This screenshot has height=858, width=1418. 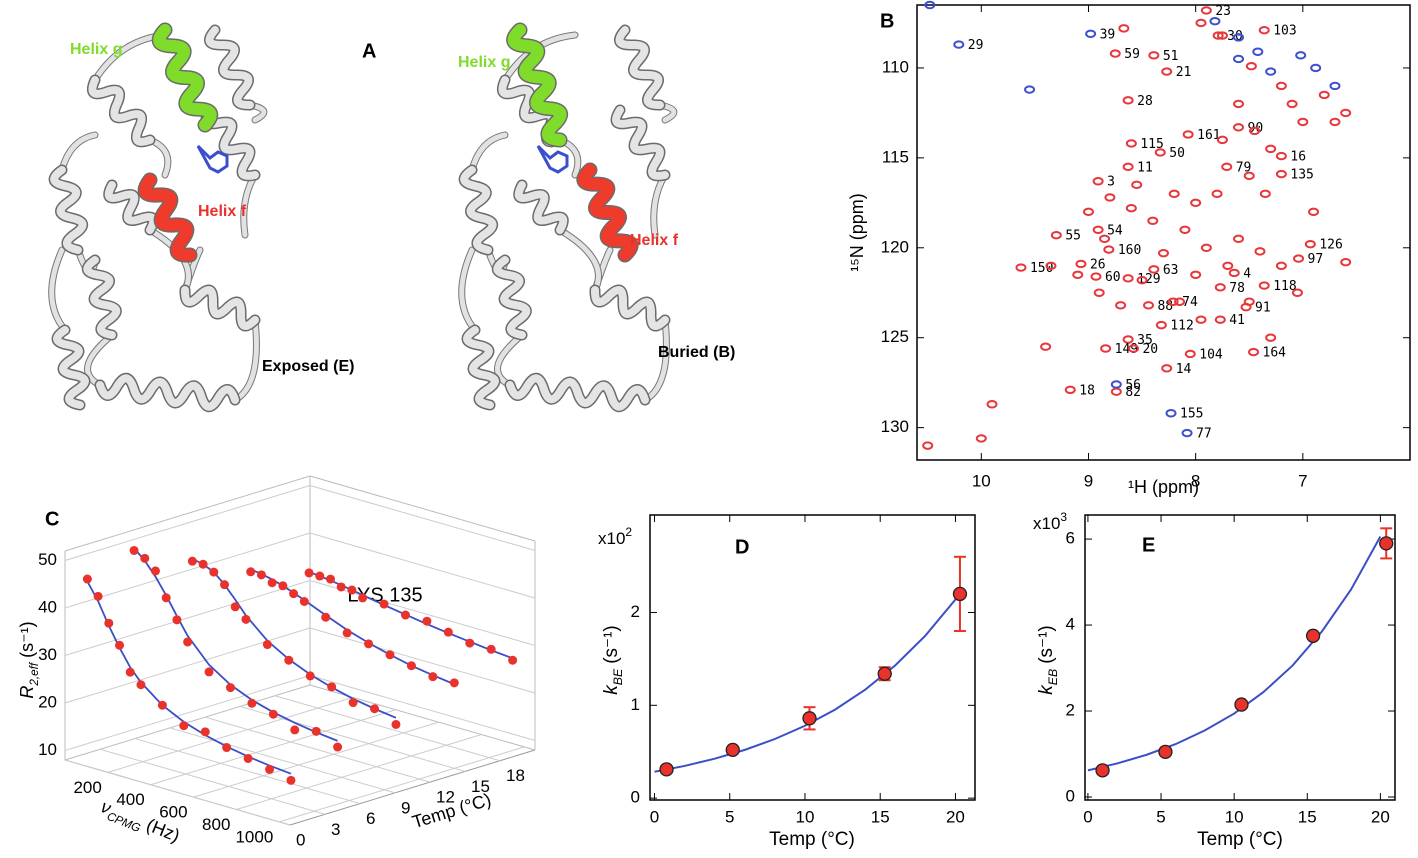 What do you see at coordinates (635, 797) in the screenshot?
I see `y-tick-label: 0` at bounding box center [635, 797].